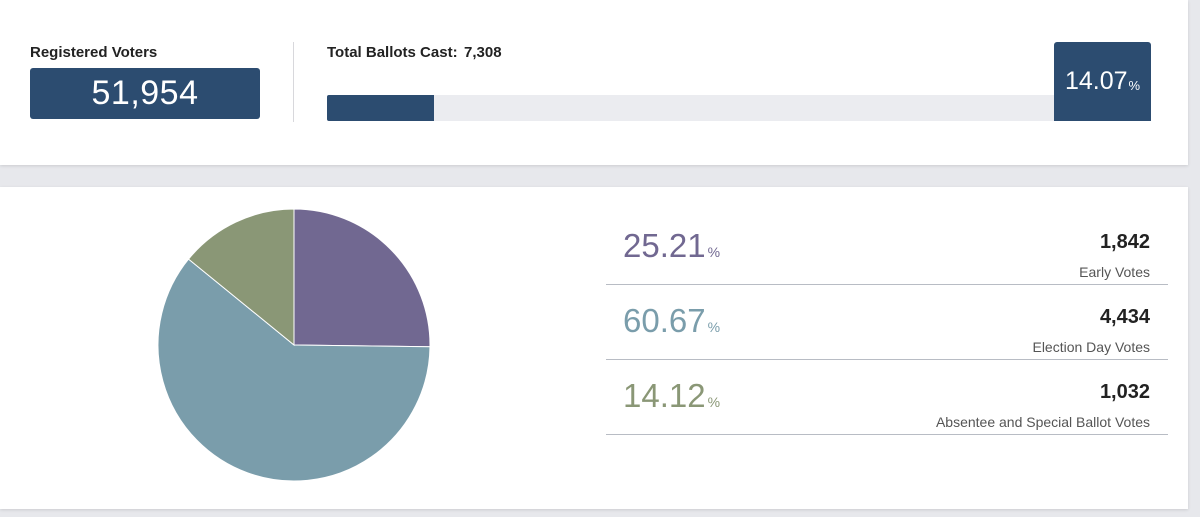 This screenshot has height=517, width=1200. Describe the element at coordinates (714, 402) in the screenshot. I see `absentee-votes-percent-unit: %` at that location.